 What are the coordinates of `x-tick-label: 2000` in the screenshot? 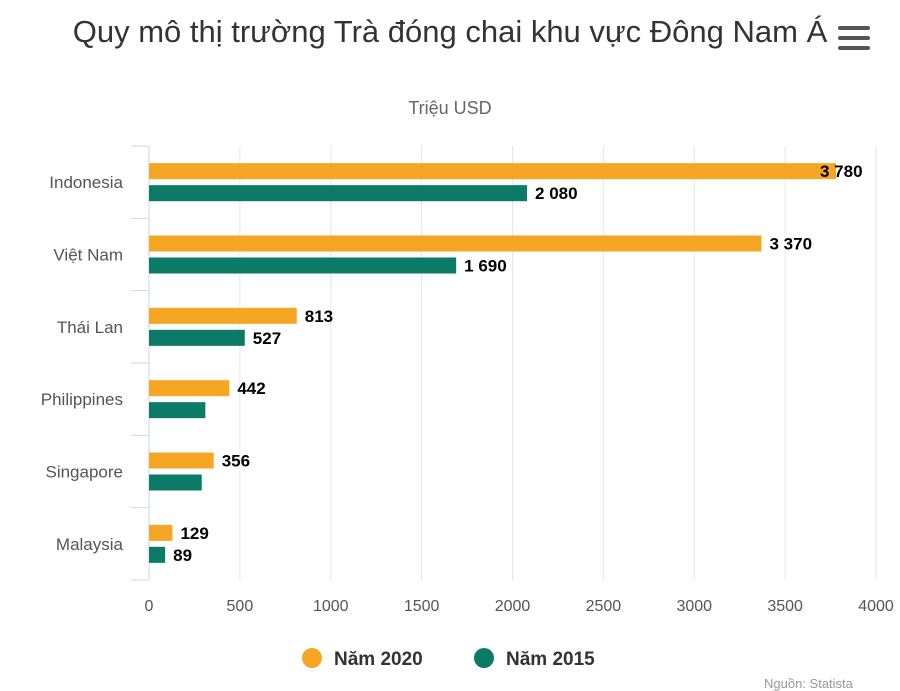 It's located at (513, 606).